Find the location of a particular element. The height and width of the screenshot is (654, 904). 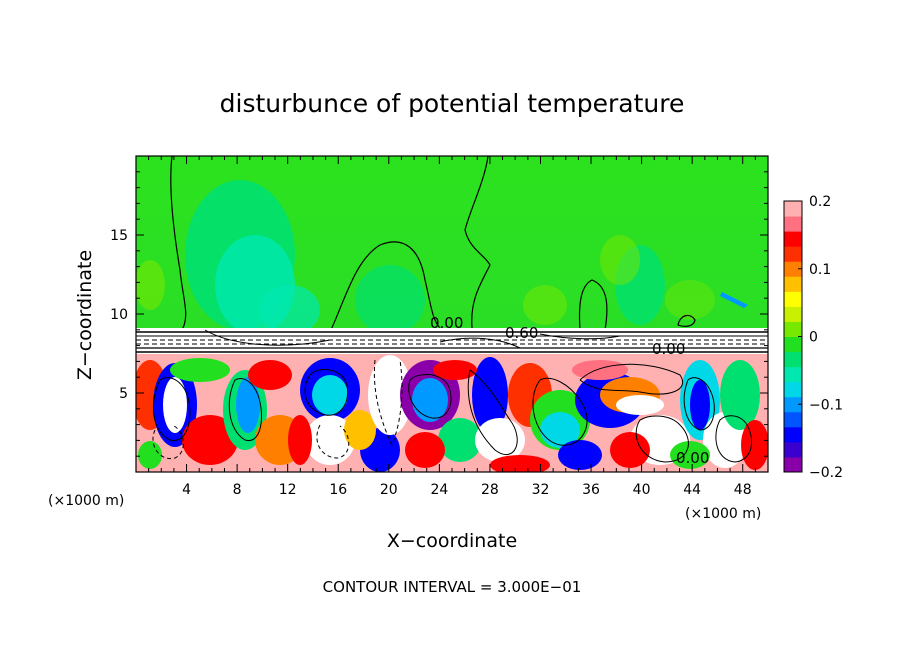

colorbar-tick-label: −0.1 is located at coordinates (826, 405).